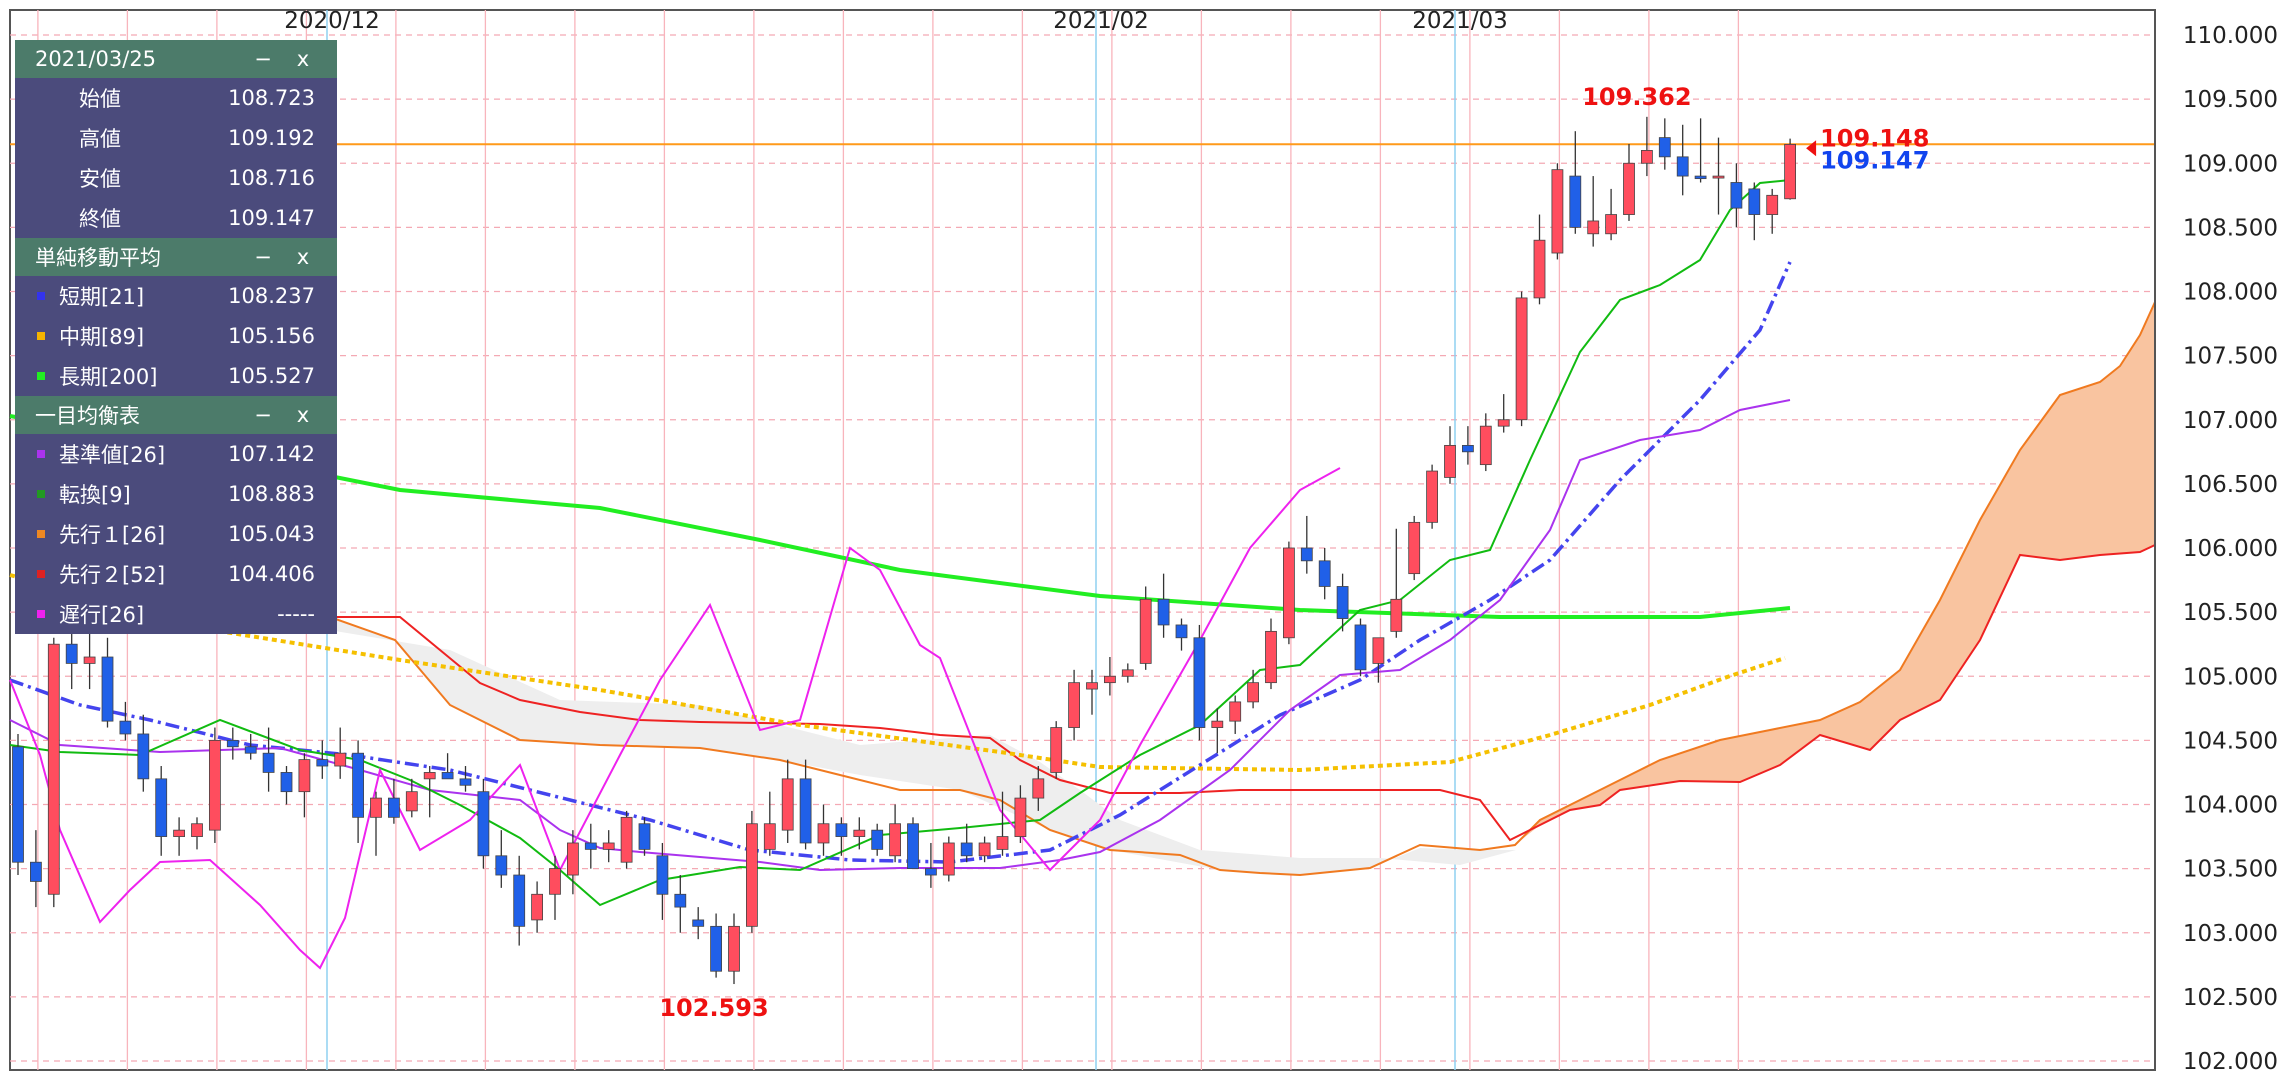 This screenshot has height=1080, width=2288. What do you see at coordinates (2230, 998) in the screenshot?
I see `y-tick-label: 102.500` at bounding box center [2230, 998].